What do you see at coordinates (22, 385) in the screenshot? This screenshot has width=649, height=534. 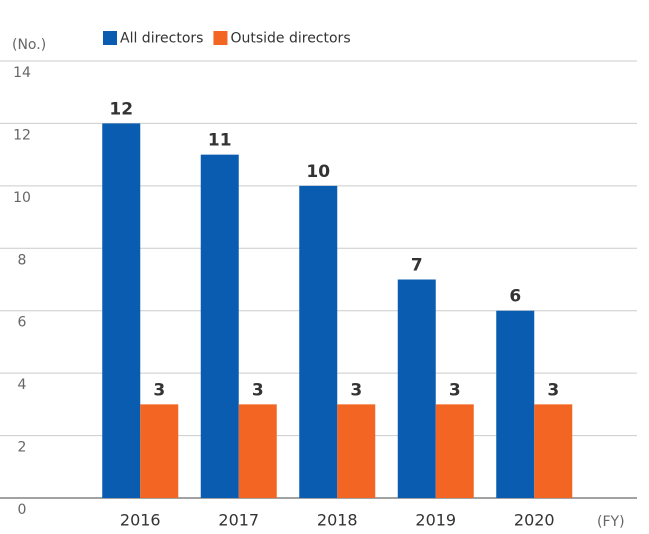 I see `y-tick-label: 4` at bounding box center [22, 385].